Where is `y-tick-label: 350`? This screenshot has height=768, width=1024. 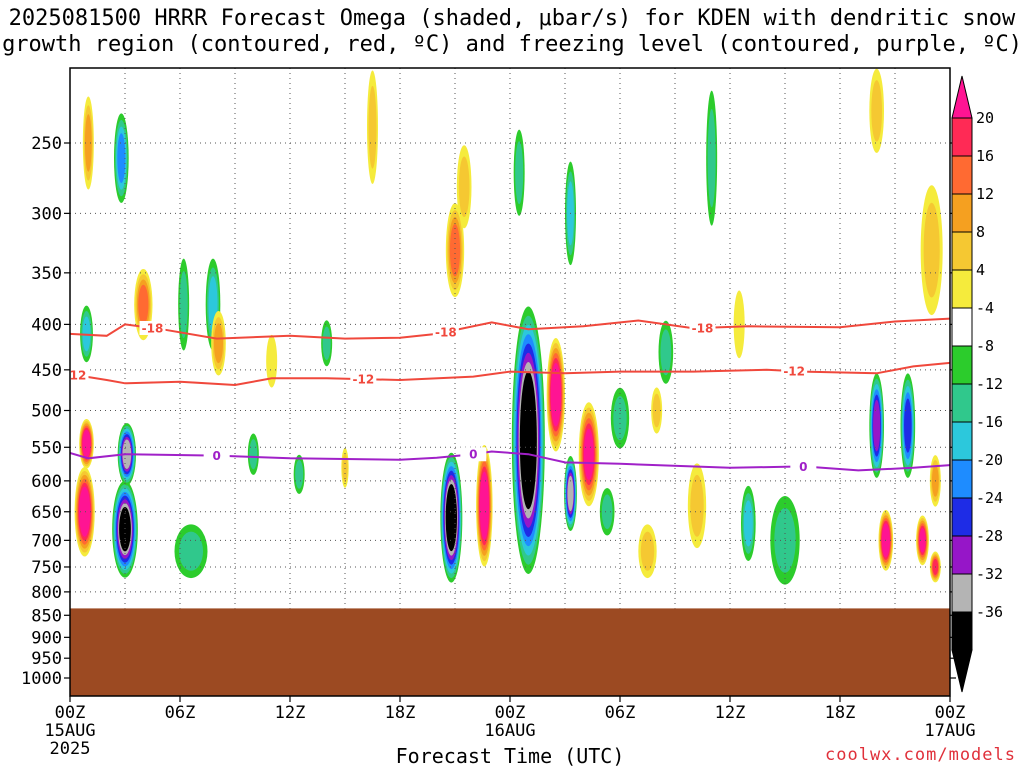 y-tick-label: 350 is located at coordinates (46, 274).